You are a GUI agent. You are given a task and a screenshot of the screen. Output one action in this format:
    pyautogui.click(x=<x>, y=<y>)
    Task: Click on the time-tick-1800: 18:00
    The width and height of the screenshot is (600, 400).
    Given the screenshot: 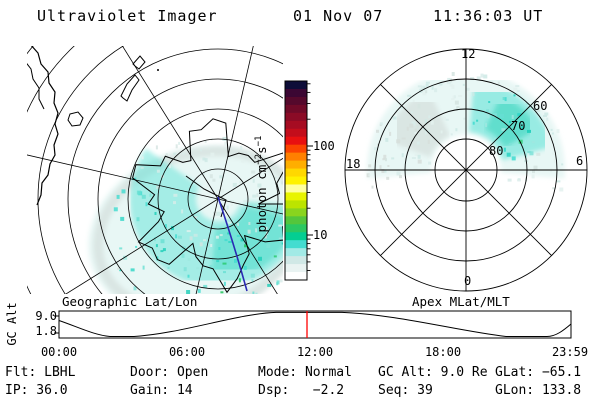 What is the action you would take?
    pyautogui.click(x=443, y=352)
    